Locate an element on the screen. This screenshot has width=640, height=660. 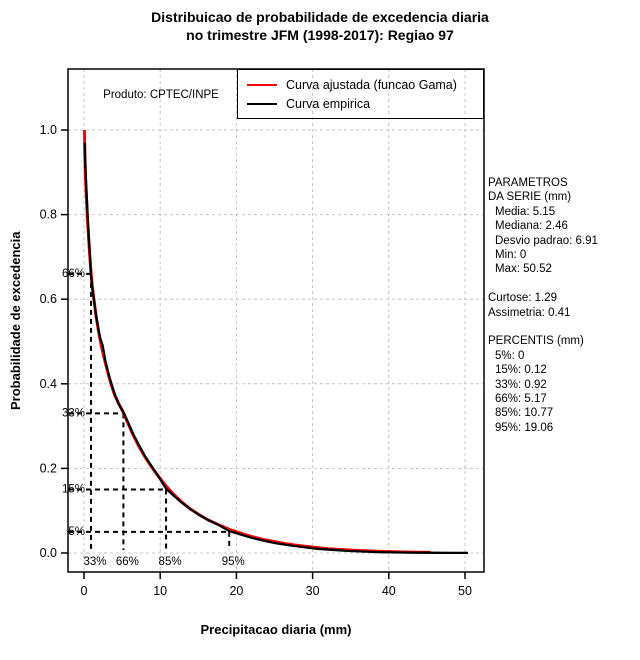
legend-item-empirical: Curva empirica is located at coordinates (360, 104).